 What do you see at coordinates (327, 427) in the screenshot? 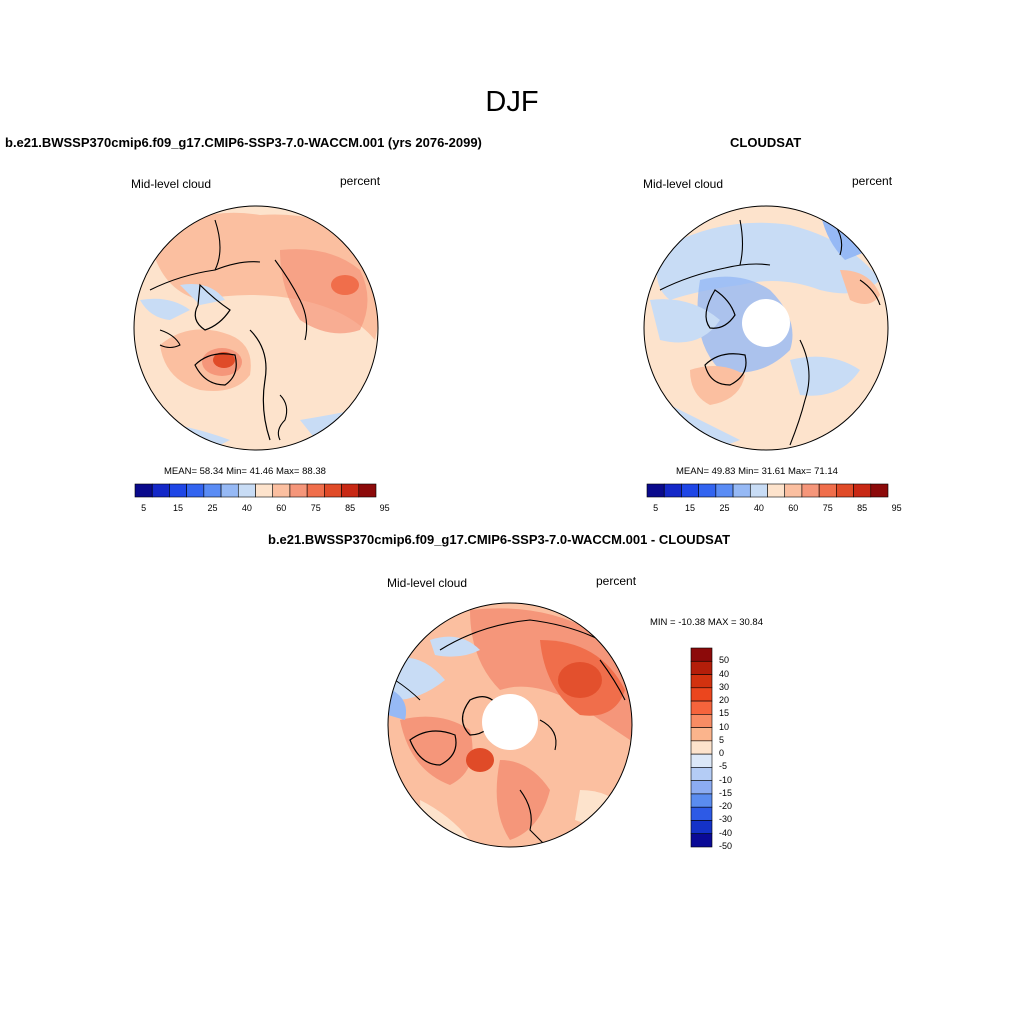
I see `panel1-blue-southeast` at bounding box center [327, 427].